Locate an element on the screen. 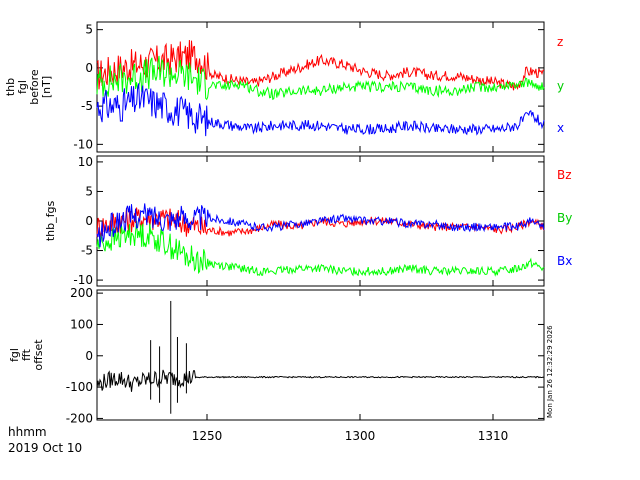  panel-1-ytick-label-2: -5 is located at coordinates (87, 106).